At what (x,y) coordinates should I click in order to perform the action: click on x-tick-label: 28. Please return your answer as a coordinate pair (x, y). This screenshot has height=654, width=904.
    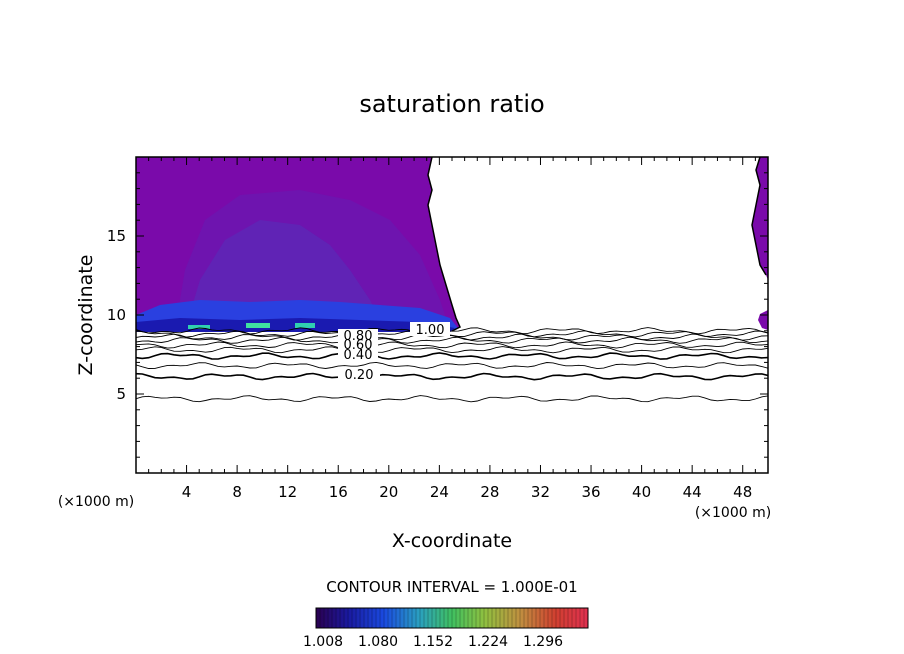
    Looking at the image, I should click on (489, 492).